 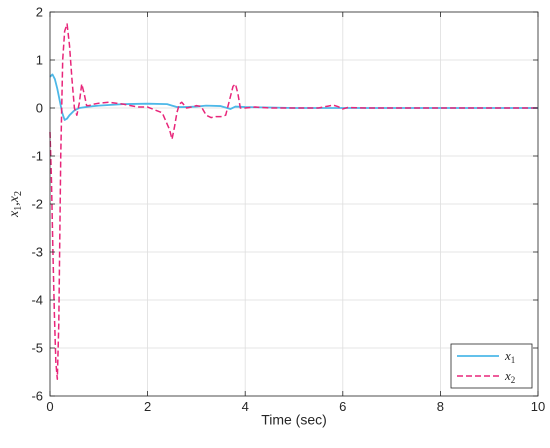 I want to click on legend-entry-x1: x1, so click(x=509, y=356).